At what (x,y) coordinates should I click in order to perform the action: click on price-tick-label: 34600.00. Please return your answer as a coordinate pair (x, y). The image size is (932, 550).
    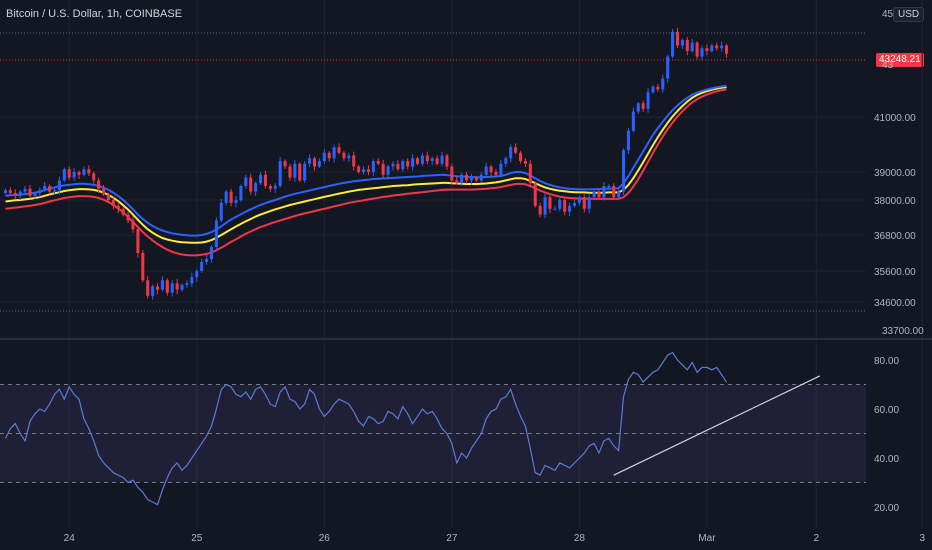
    Looking at the image, I should click on (895, 303).